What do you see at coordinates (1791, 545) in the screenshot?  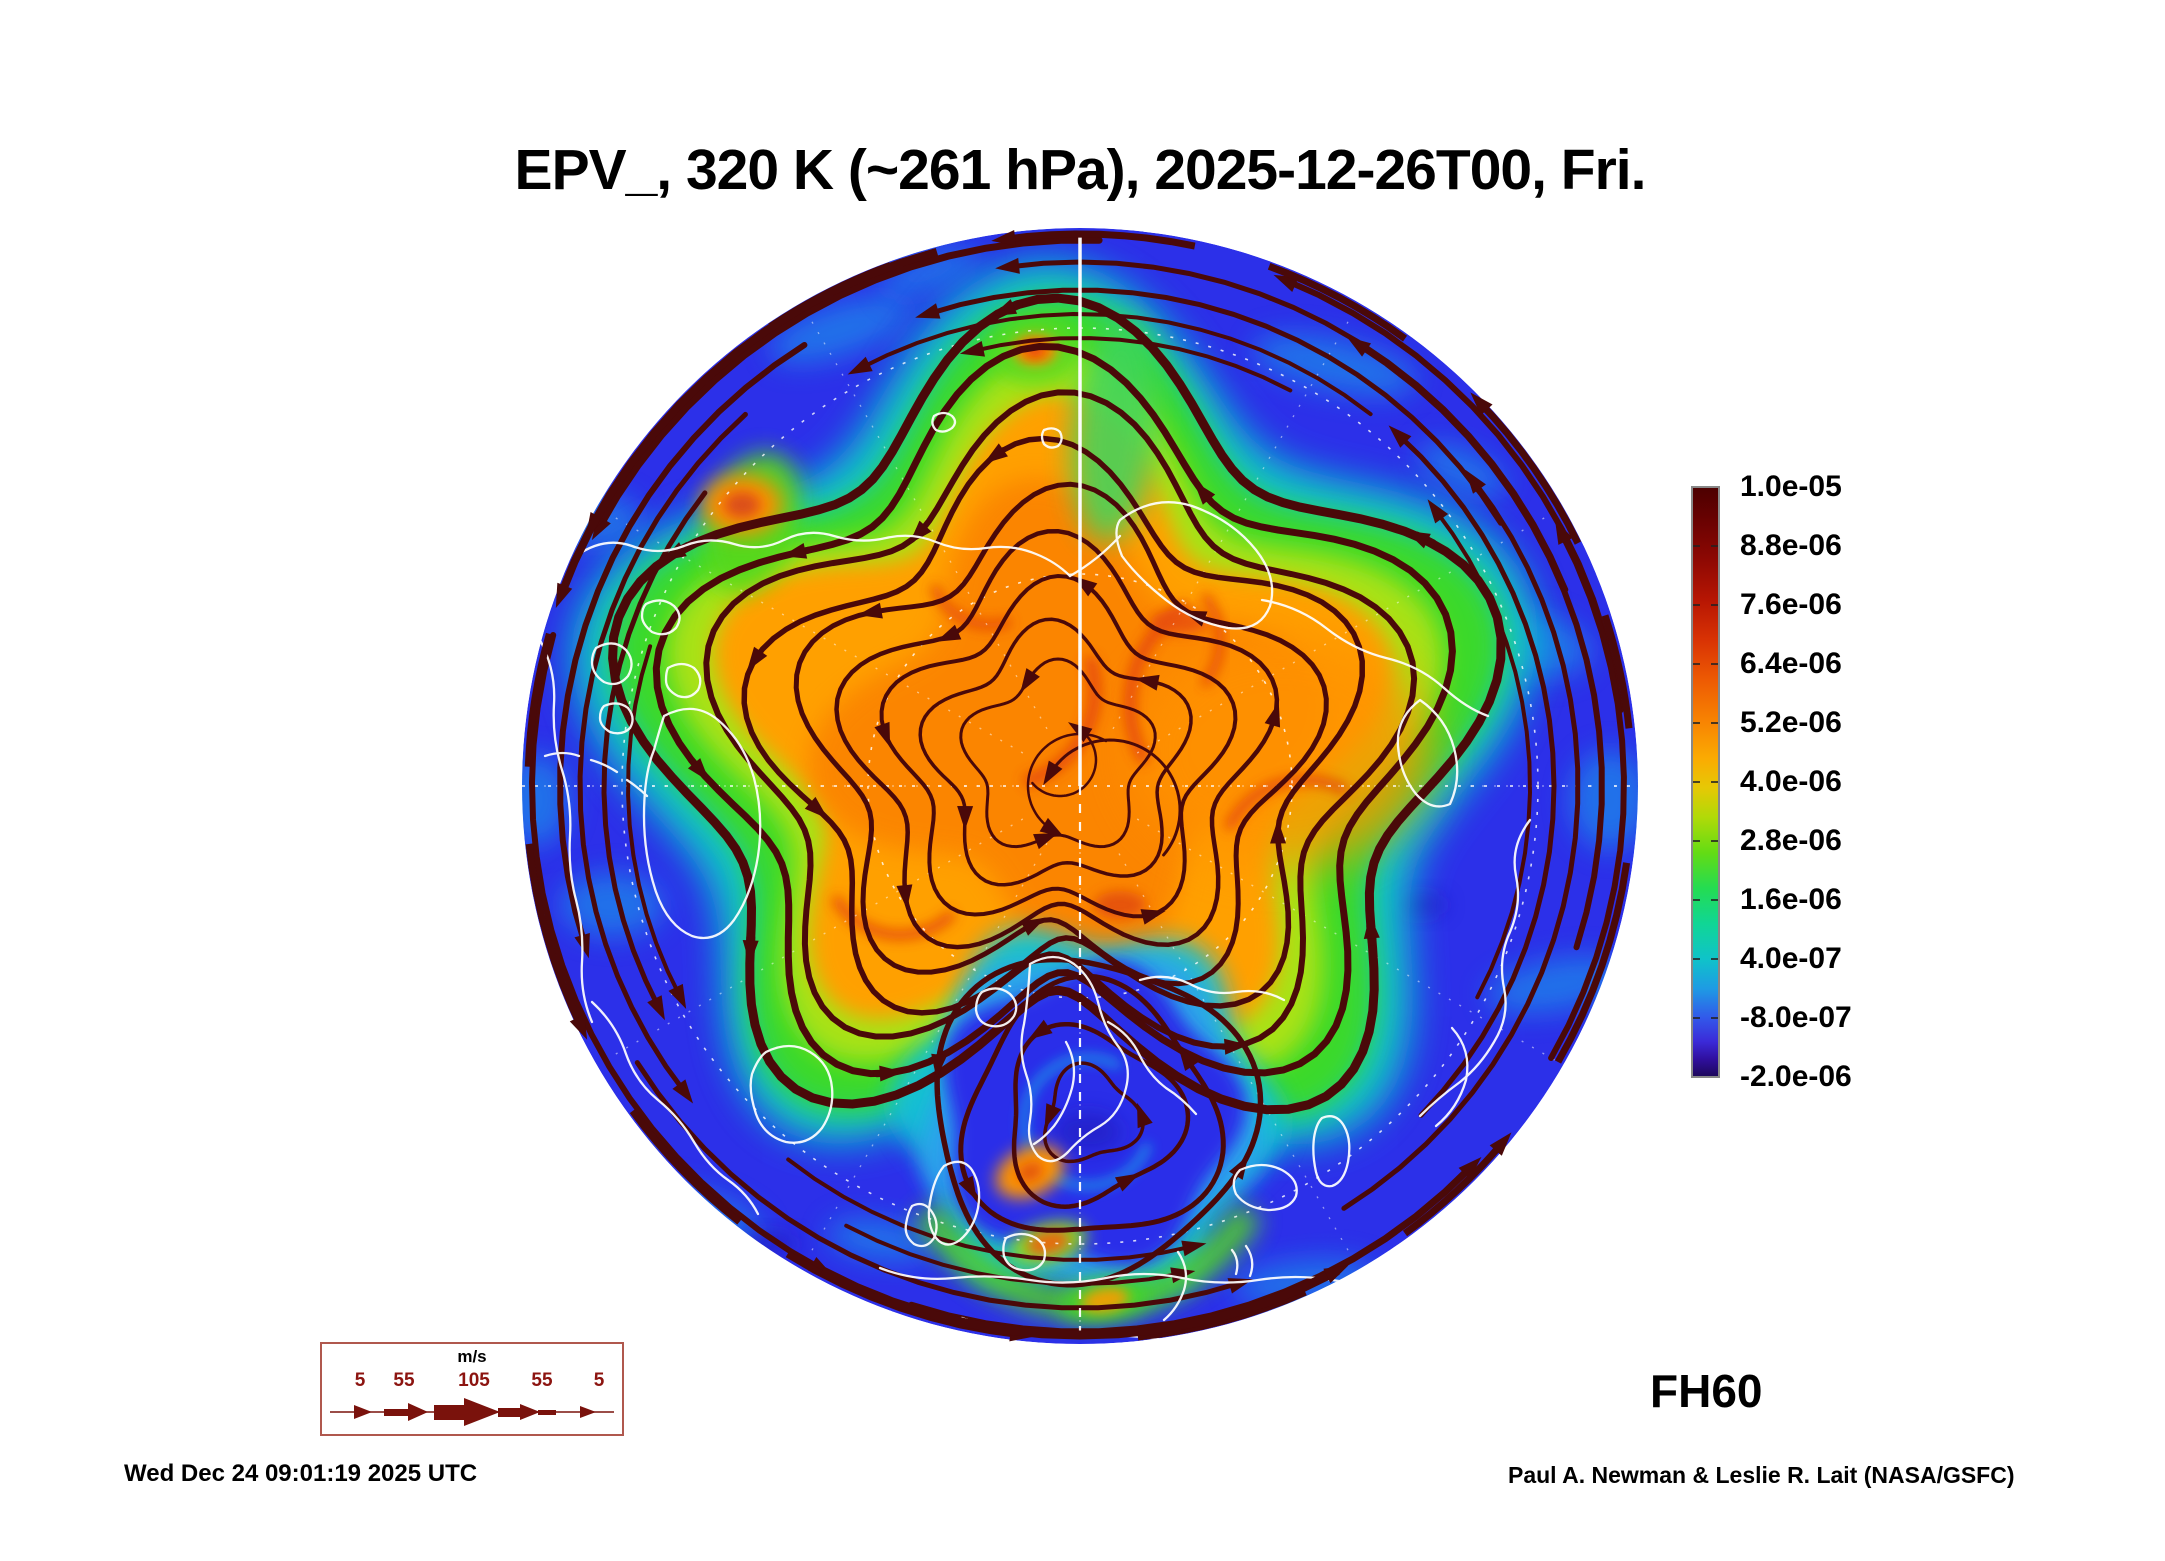 I see `colorbar-label: 8.8e-06` at bounding box center [1791, 545].